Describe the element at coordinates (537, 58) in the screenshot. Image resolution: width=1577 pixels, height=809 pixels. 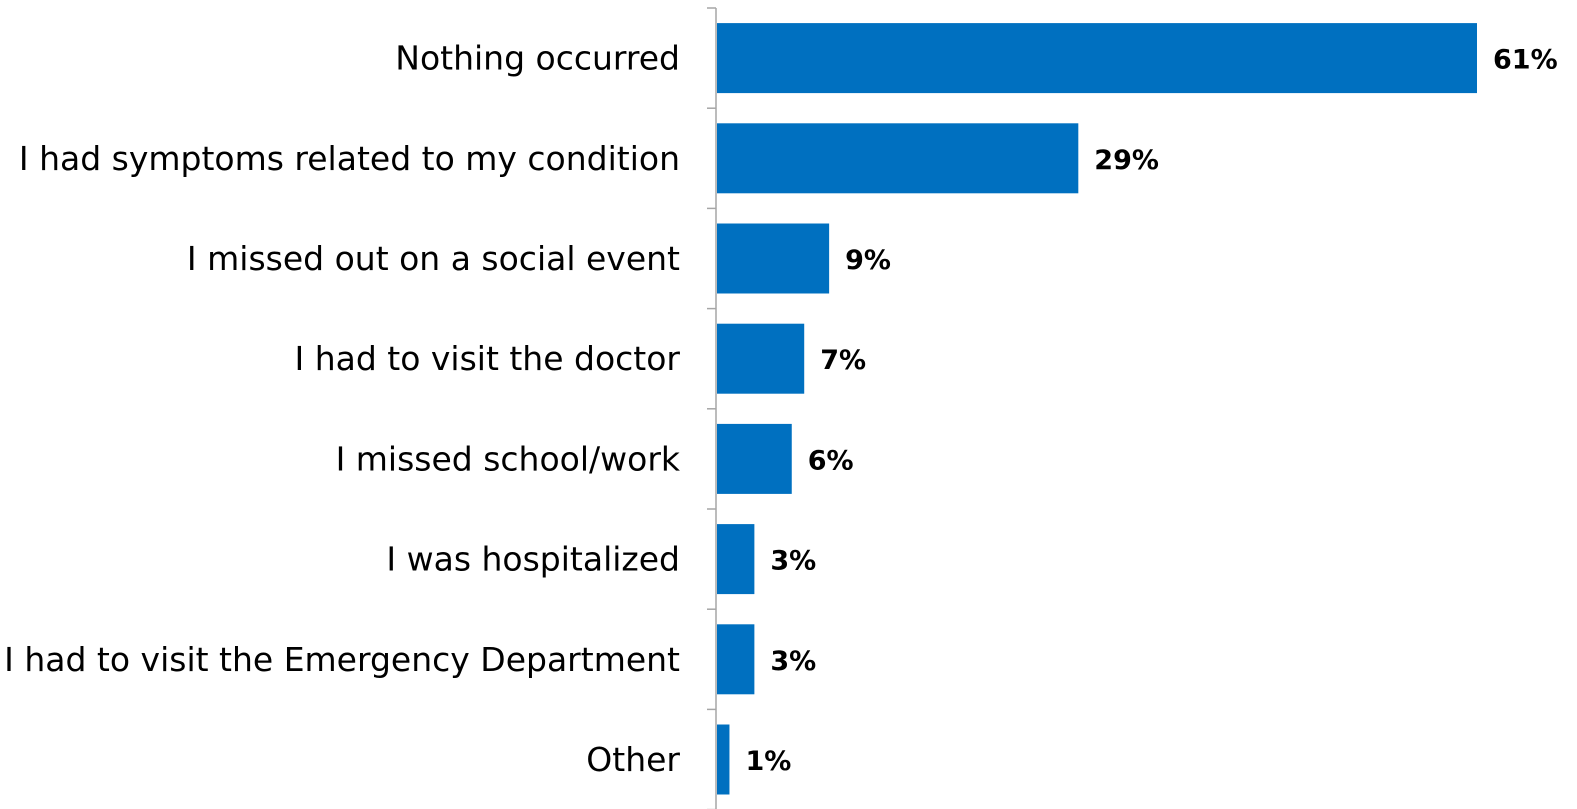
I see `category-label: Nothing occurred` at that location.